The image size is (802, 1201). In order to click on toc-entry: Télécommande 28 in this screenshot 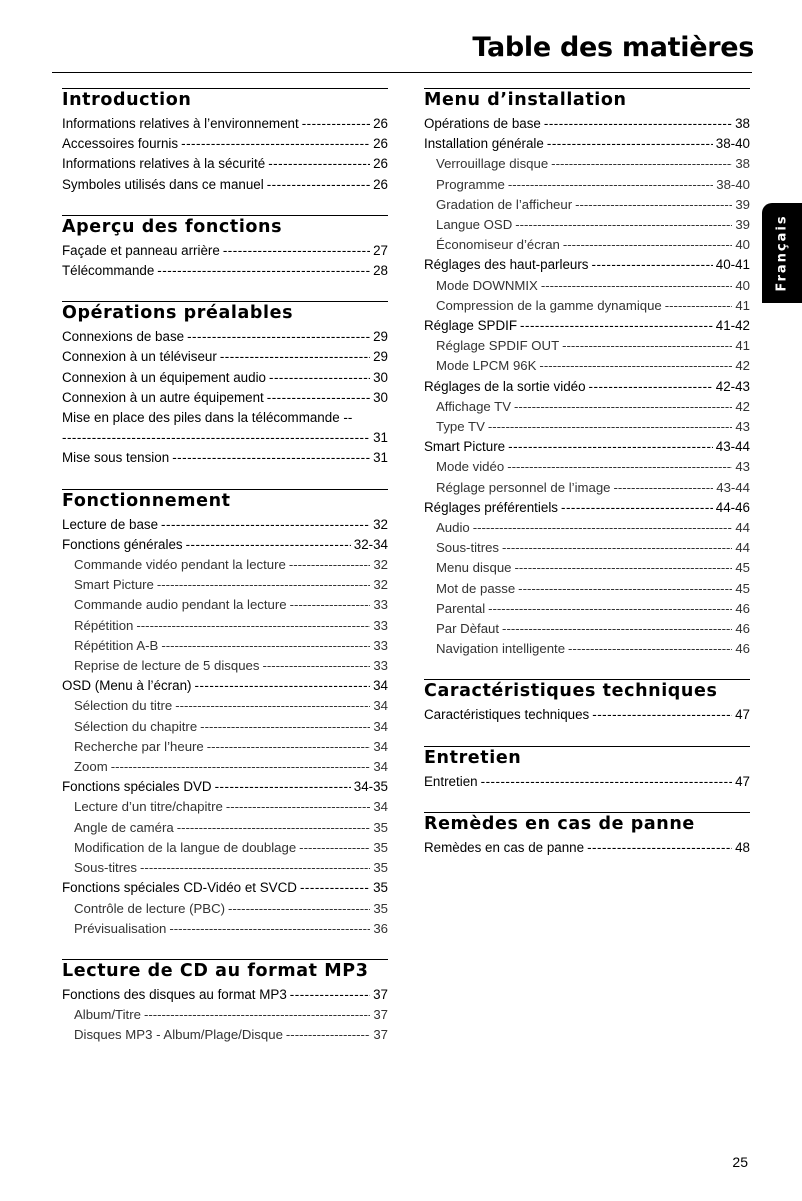, I will do `click(225, 271)`.